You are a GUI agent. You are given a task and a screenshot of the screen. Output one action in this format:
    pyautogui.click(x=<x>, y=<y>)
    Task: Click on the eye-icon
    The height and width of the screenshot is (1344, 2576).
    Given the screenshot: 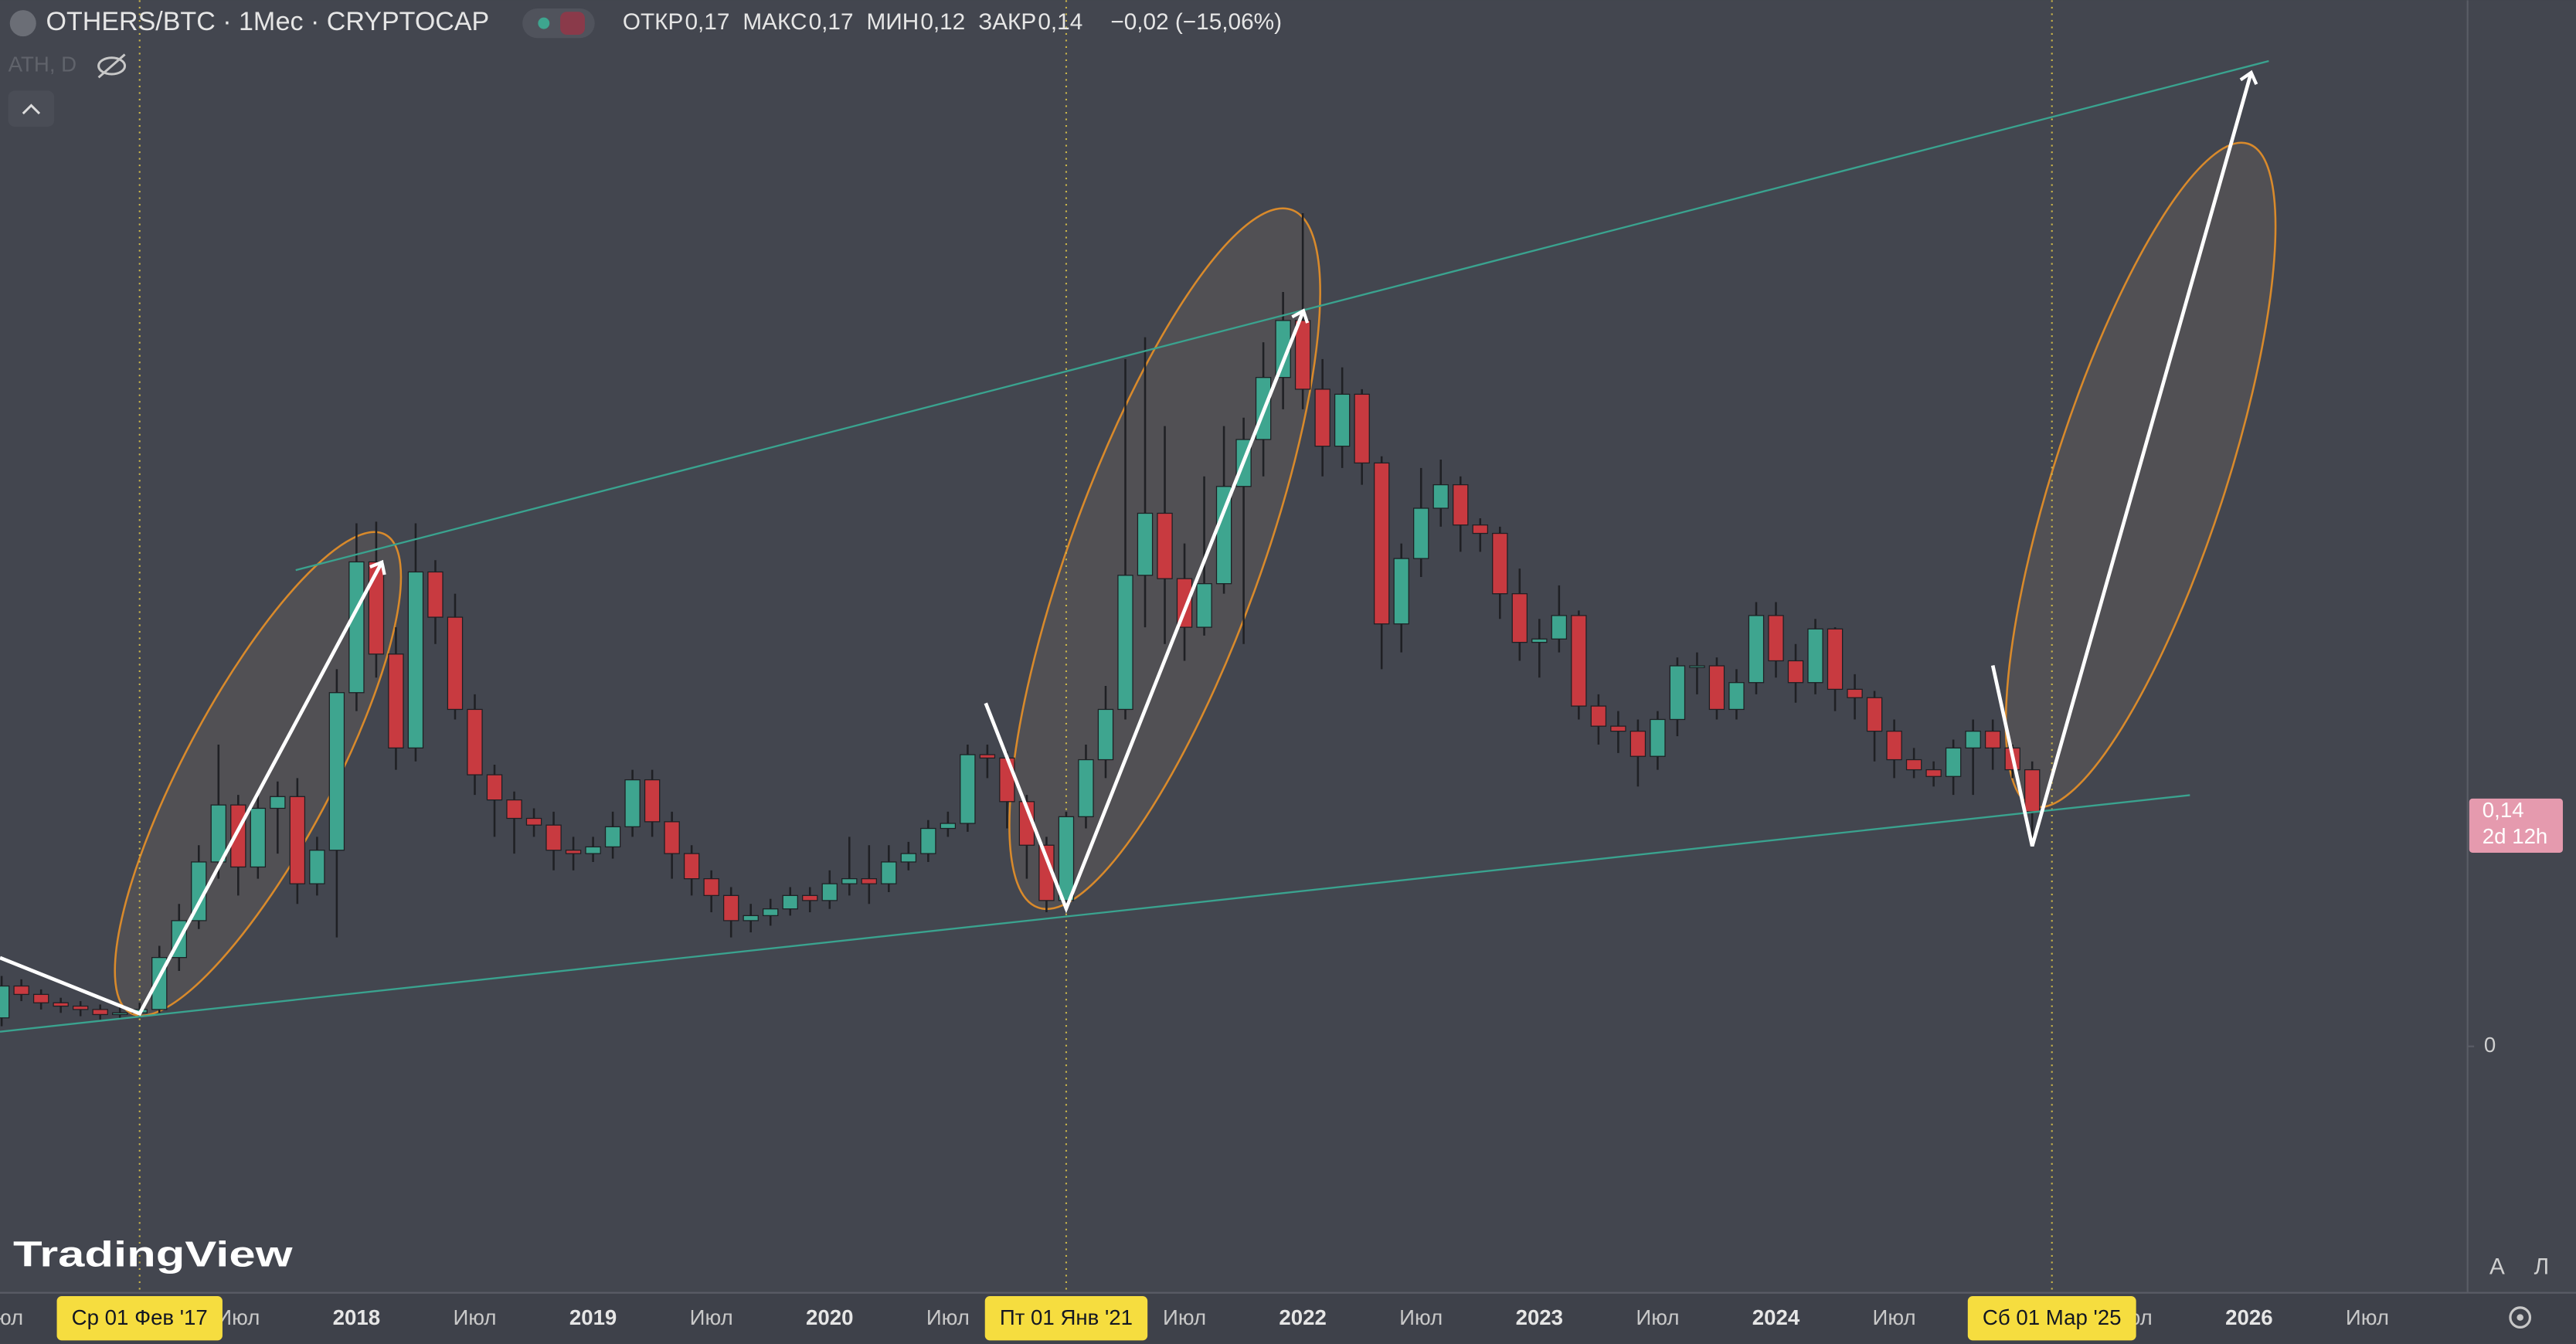 What is the action you would take?
    pyautogui.click(x=112, y=66)
    